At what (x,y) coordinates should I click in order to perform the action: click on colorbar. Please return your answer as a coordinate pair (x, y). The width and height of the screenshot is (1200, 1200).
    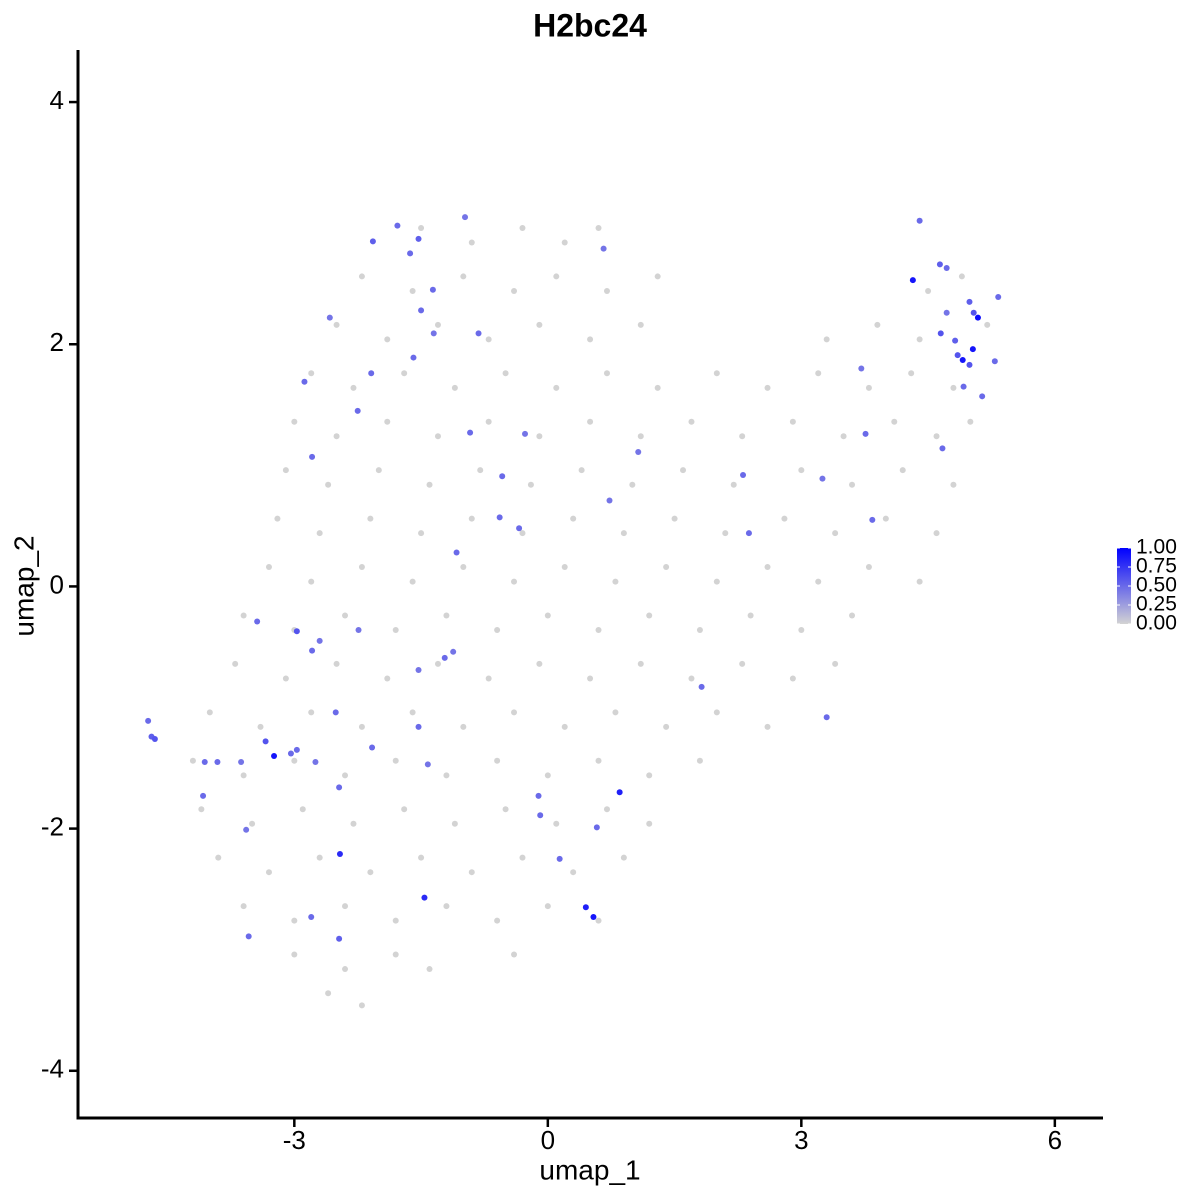
    Looking at the image, I should click on (1124, 586).